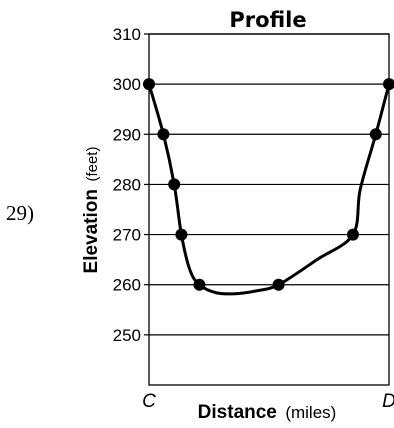  Describe the element at coordinates (149, 401) in the screenshot. I see `x-endpoint-label: C` at that location.